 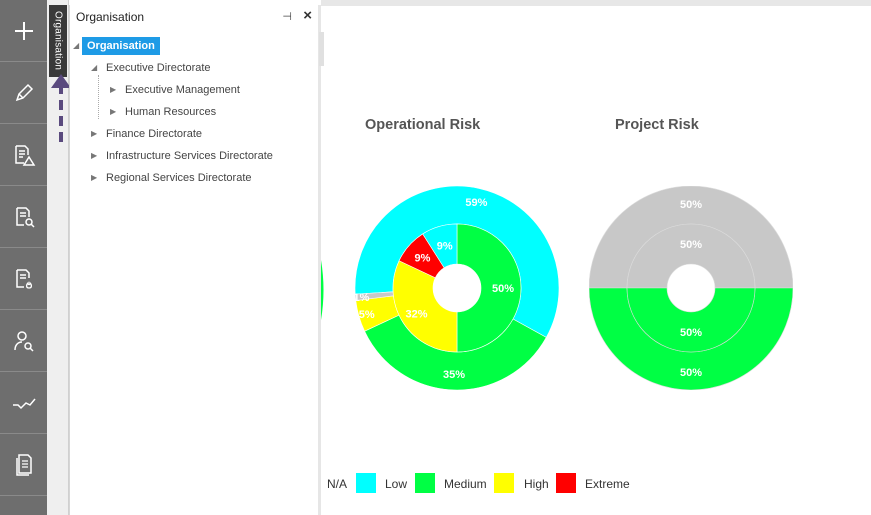 What do you see at coordinates (58, 257) in the screenshot?
I see `vertical-tab-strip` at bounding box center [58, 257].